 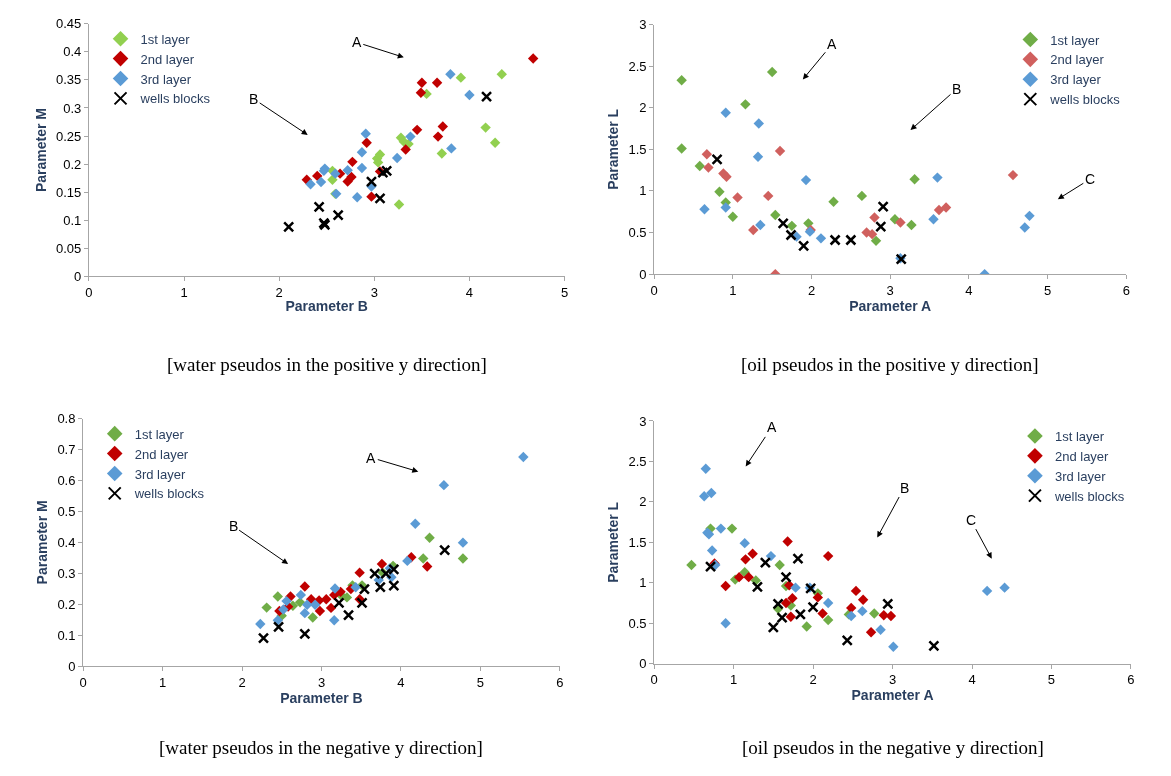 I want to click on text: [water pseudos in the positive y direction], so click(x=327, y=364).